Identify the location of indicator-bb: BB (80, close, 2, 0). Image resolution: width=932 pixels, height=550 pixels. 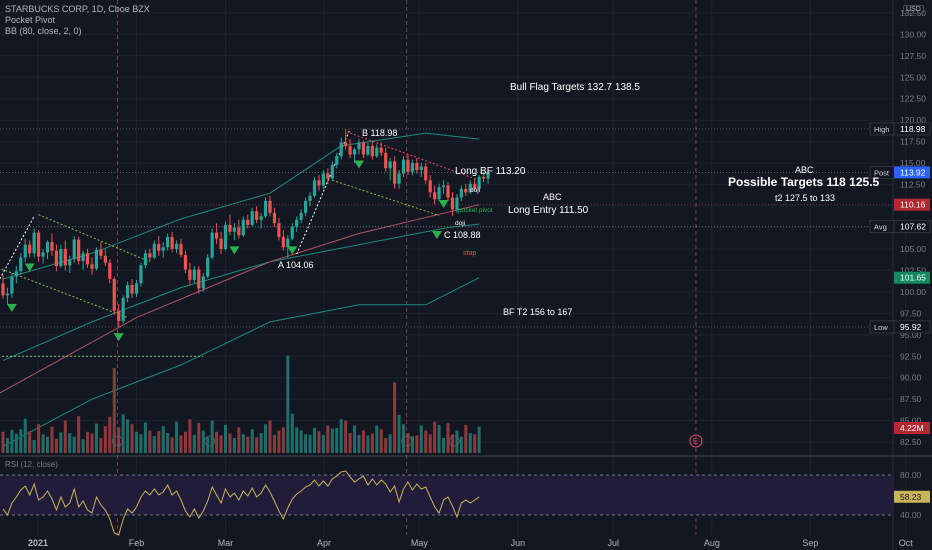
(43, 31).